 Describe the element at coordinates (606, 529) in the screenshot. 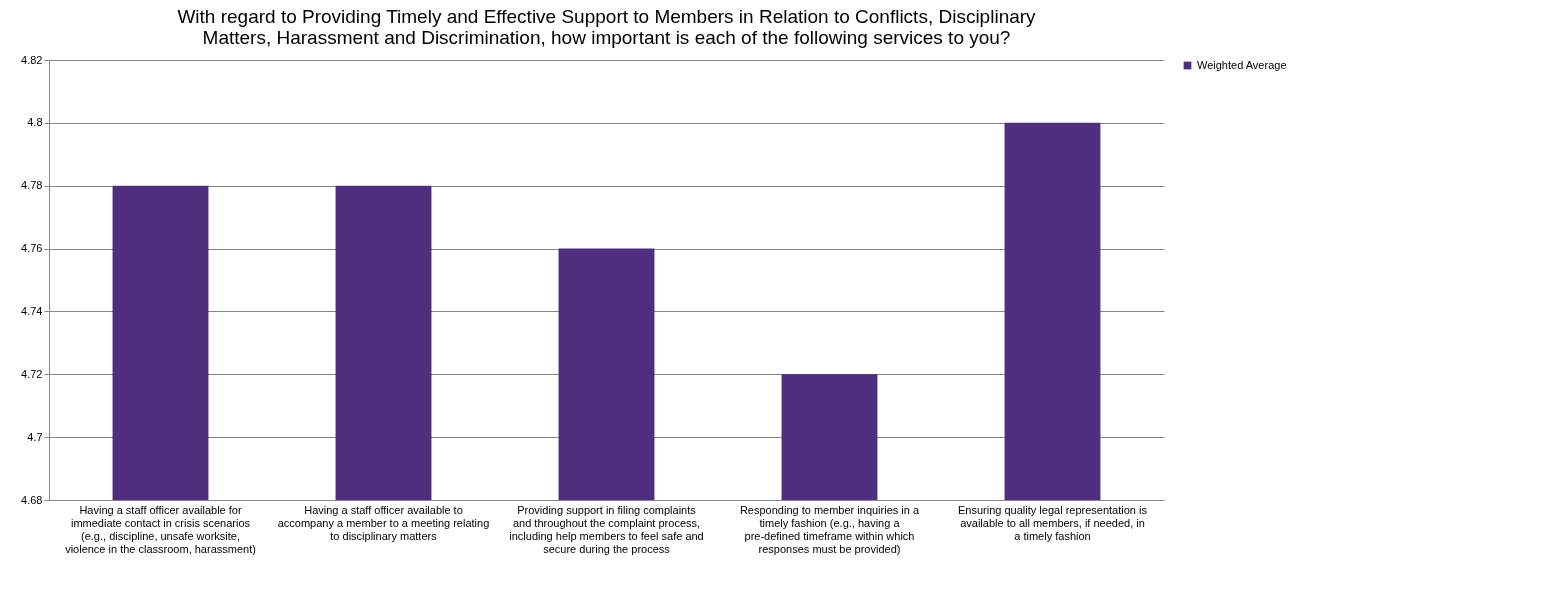

I see `x-tick-label: Providing support in filing complaints and throughout the complaint process, including help members to feel safe and secure during the process` at that location.